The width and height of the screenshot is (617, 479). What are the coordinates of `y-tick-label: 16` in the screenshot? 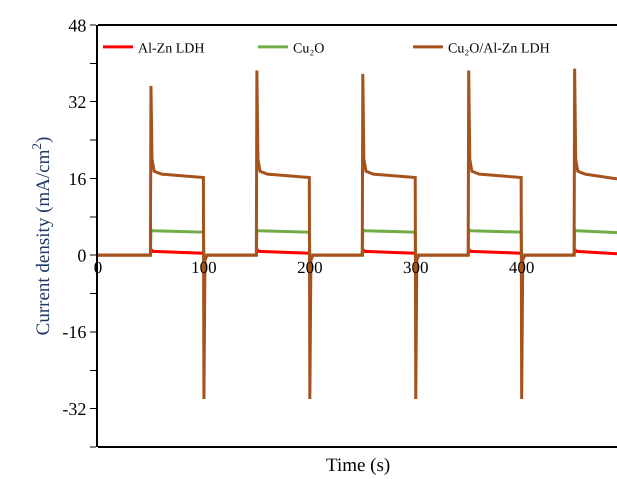 It's located at (77, 178).